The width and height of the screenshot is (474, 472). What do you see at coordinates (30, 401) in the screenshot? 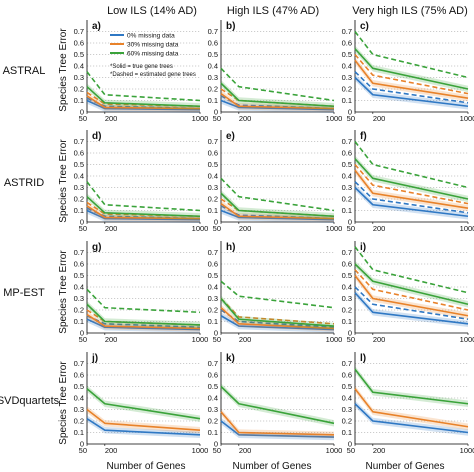
I see `row-label-svdquartets: SVDquartets` at bounding box center [30, 401].